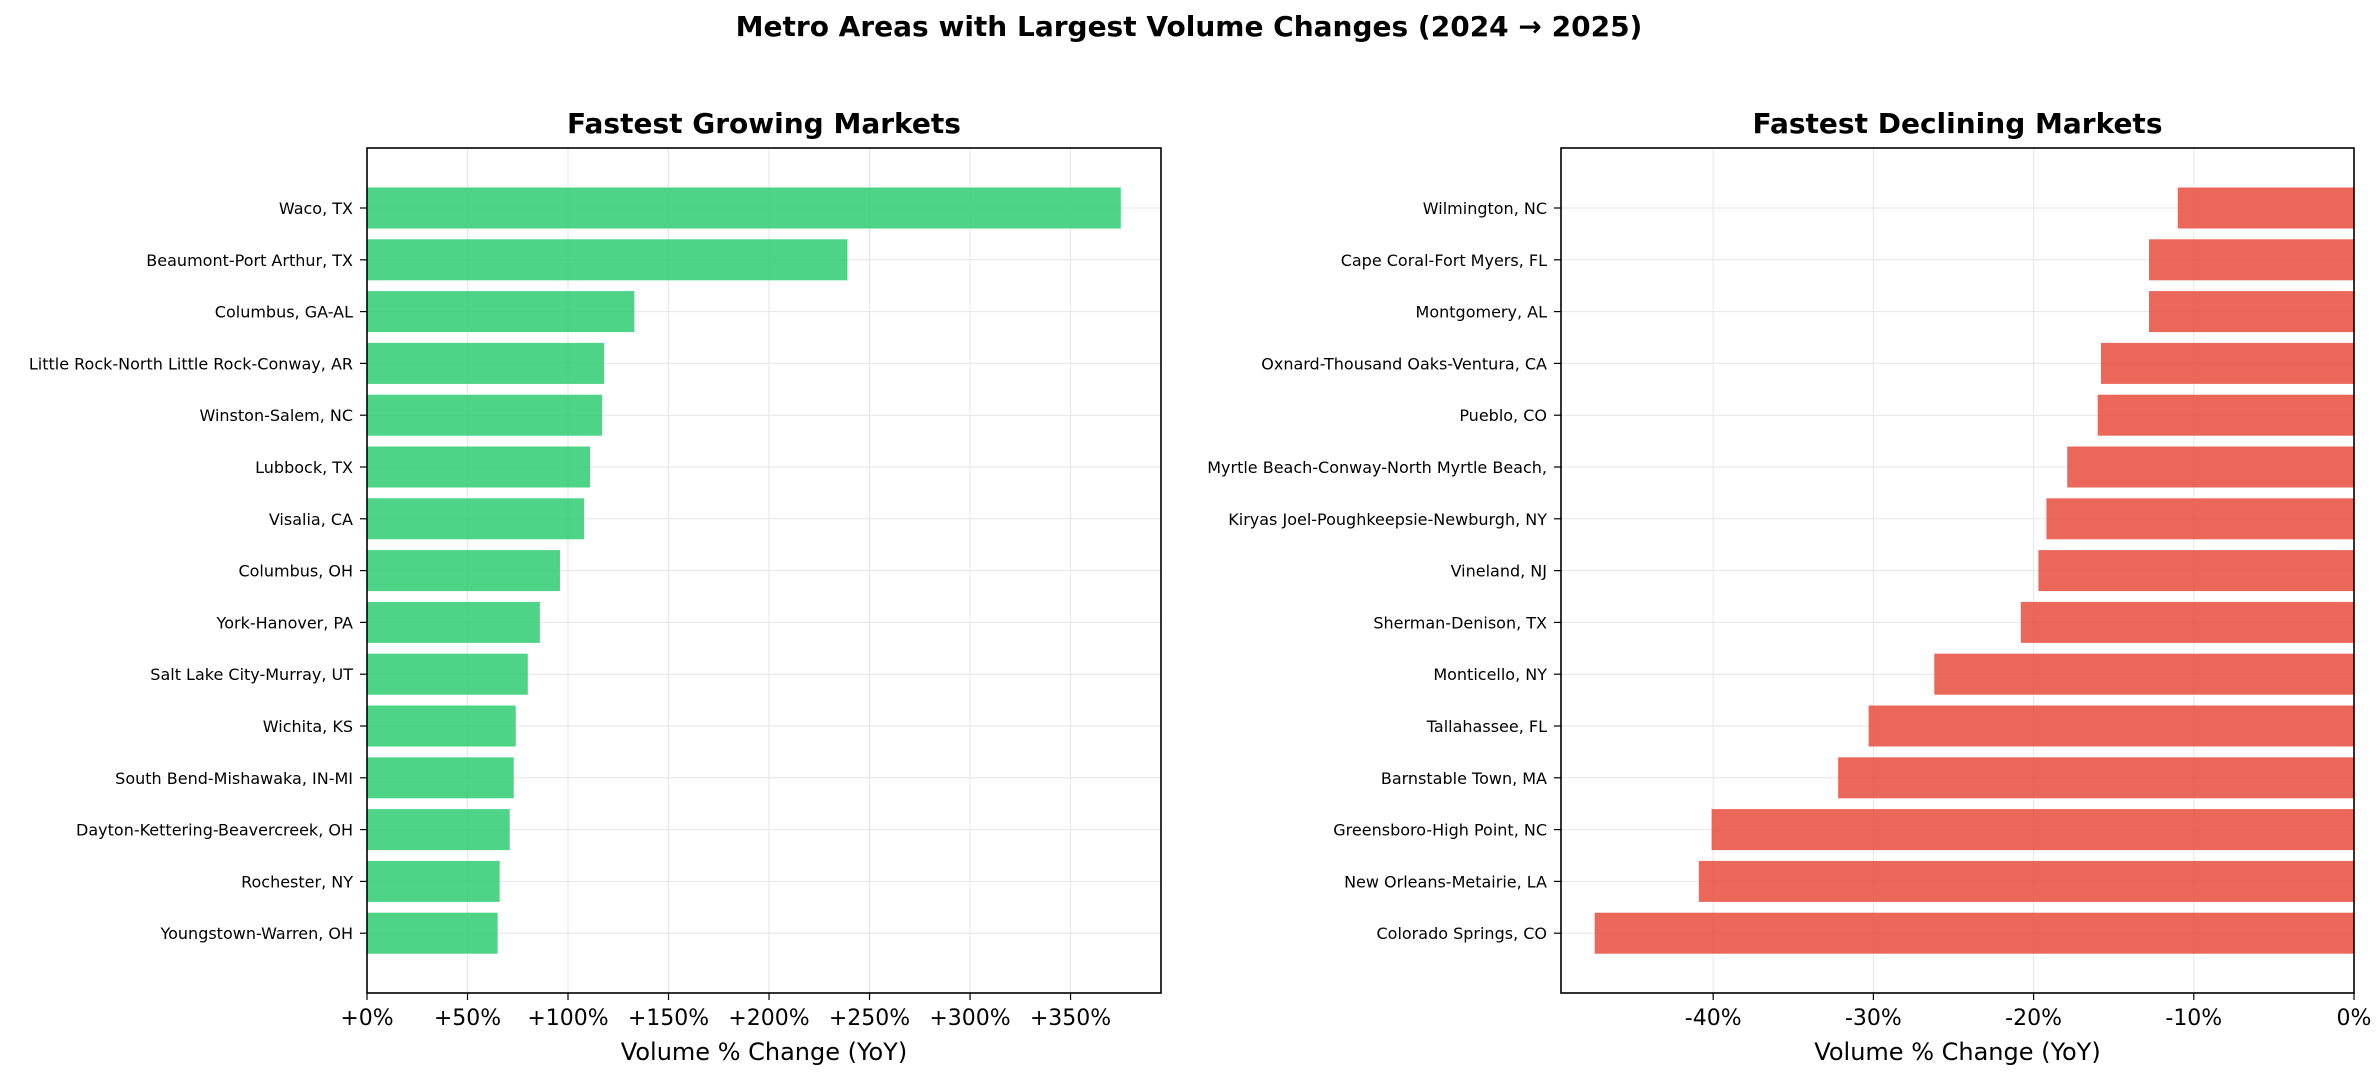 The width and height of the screenshot is (2378, 1077). Describe the element at coordinates (1974, 933) in the screenshot. I see `decline-bar-colorado-springs-co` at that location.